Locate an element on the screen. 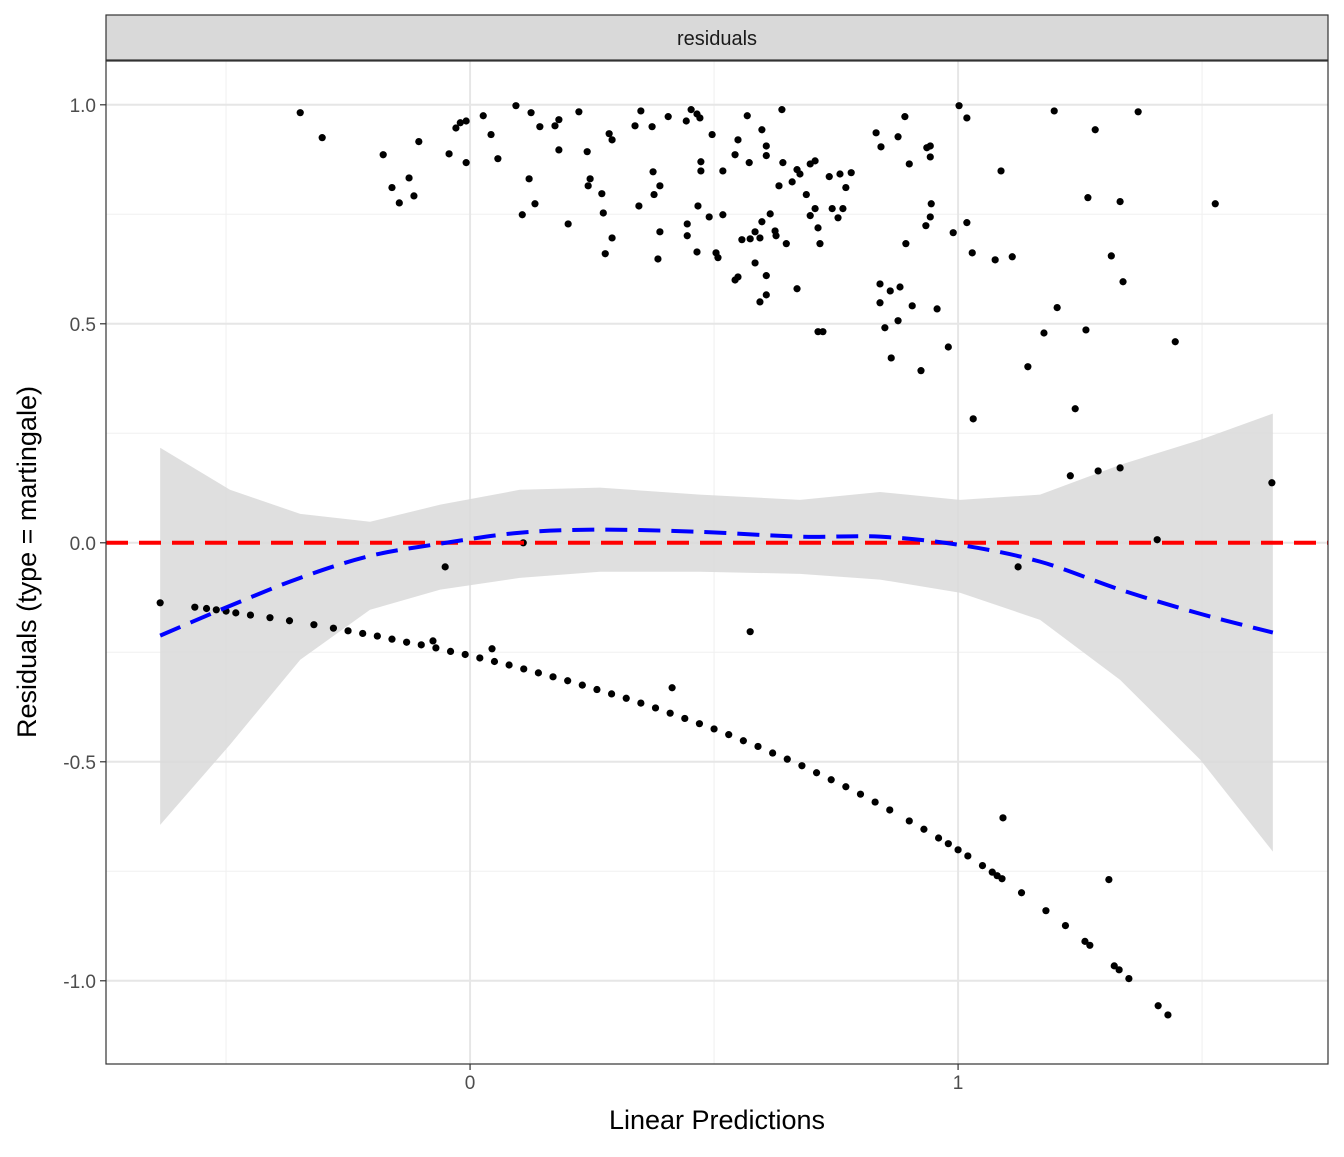 This screenshot has height=1157, width=1344. x-tick-label: 0 is located at coordinates (470, 1083).